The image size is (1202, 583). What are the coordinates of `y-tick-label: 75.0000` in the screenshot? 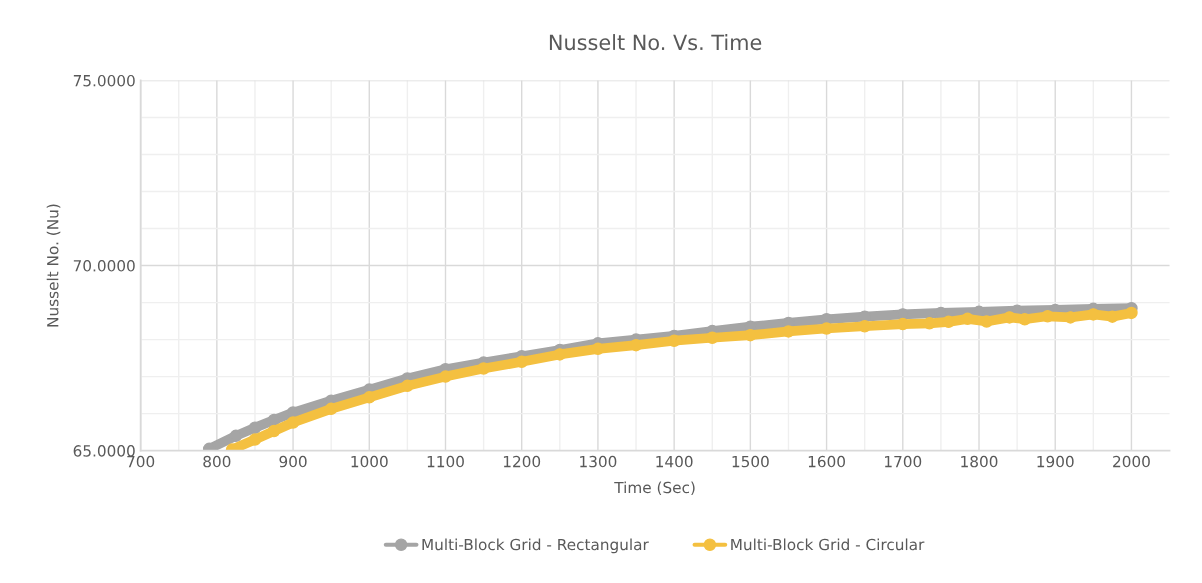 It's located at (104, 80).